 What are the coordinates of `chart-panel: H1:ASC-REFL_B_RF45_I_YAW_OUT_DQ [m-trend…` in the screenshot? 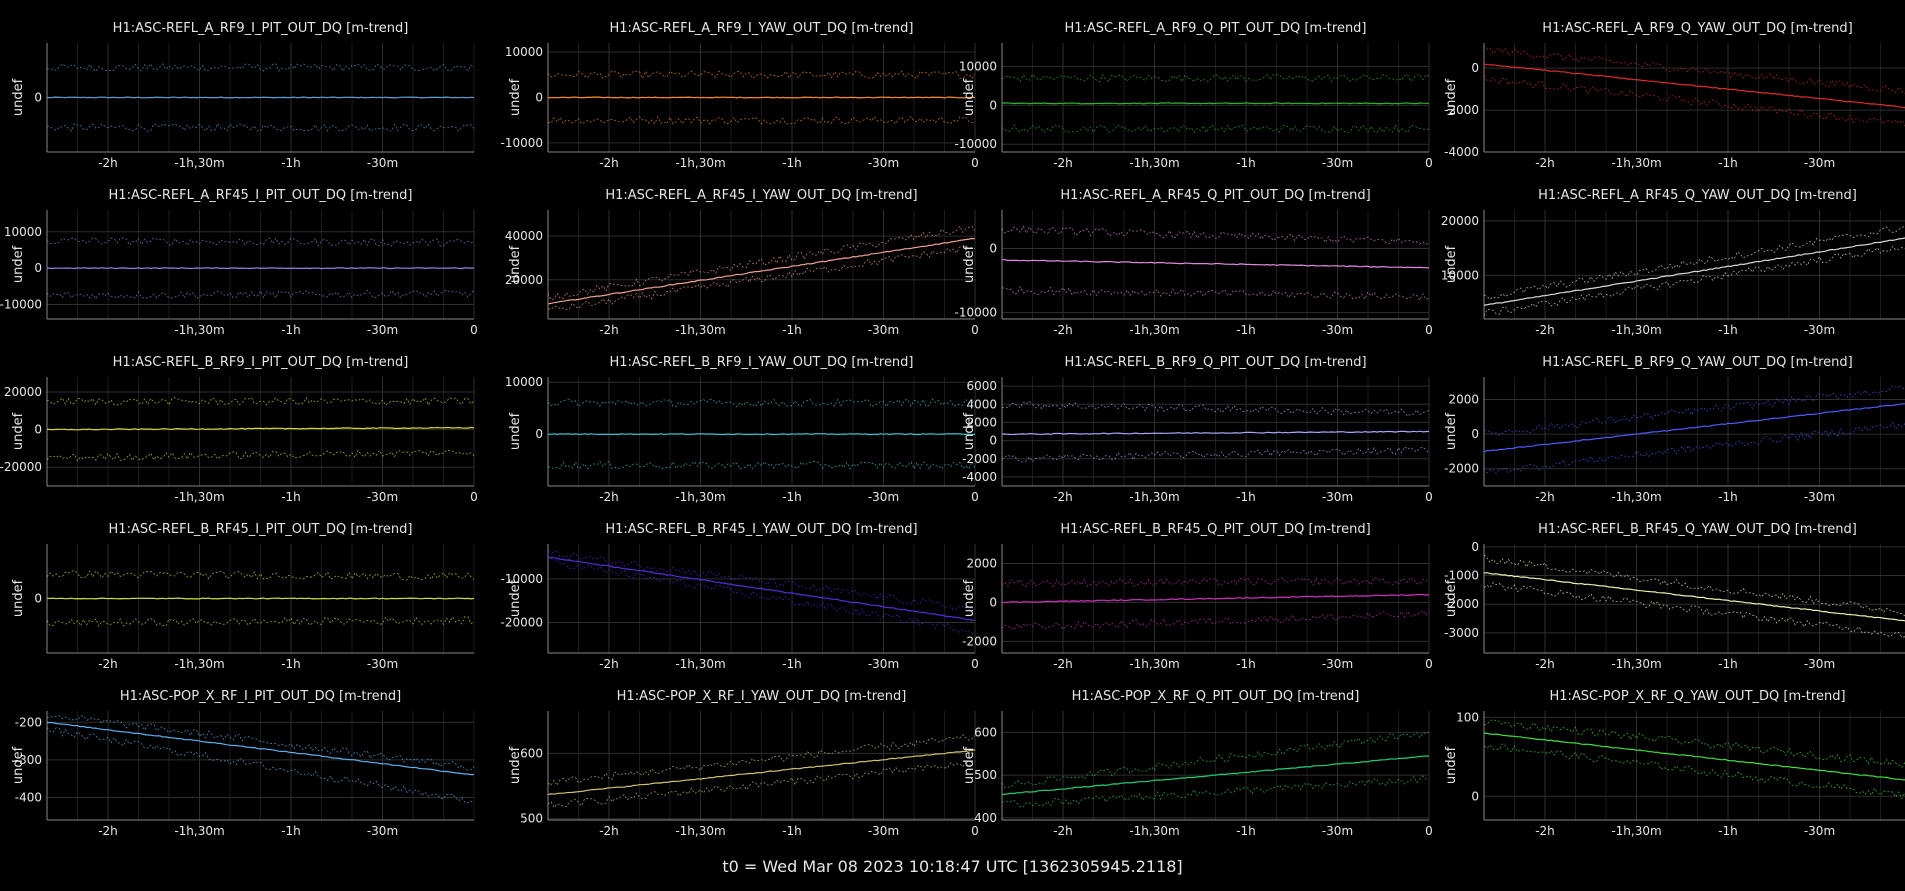 It's located at (739, 596).